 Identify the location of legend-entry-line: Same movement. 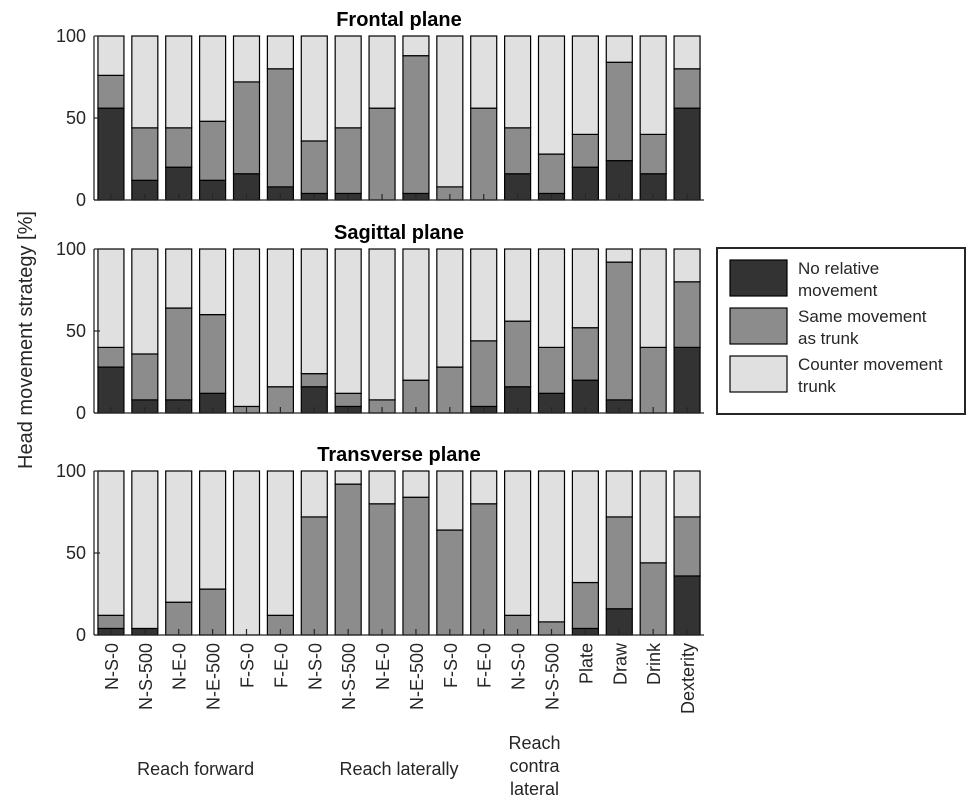
(862, 316).